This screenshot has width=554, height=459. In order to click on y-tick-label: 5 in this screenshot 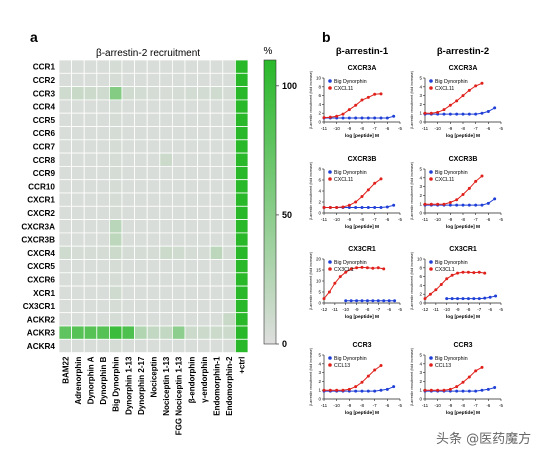, I will do `click(420, 169)`.